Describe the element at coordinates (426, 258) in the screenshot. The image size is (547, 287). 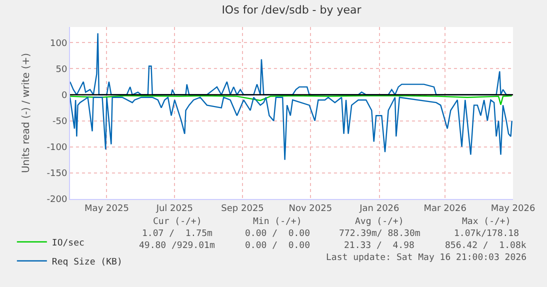
I see `text: Last update: Sat May 16 21:00:03 2026` at that location.